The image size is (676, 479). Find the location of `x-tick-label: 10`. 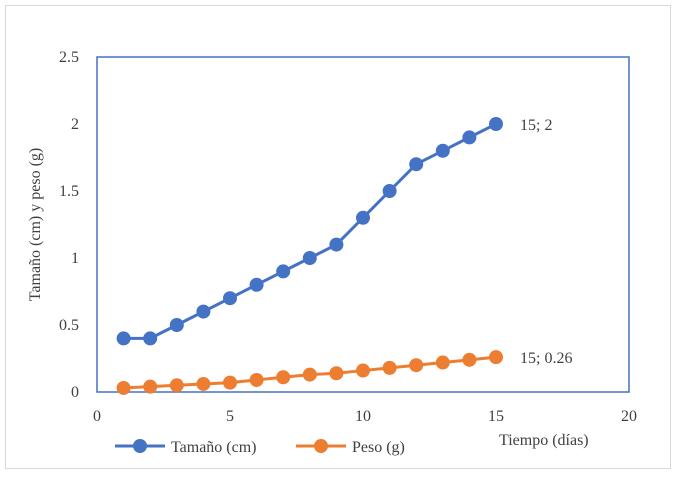

x-tick-label: 10 is located at coordinates (363, 416).